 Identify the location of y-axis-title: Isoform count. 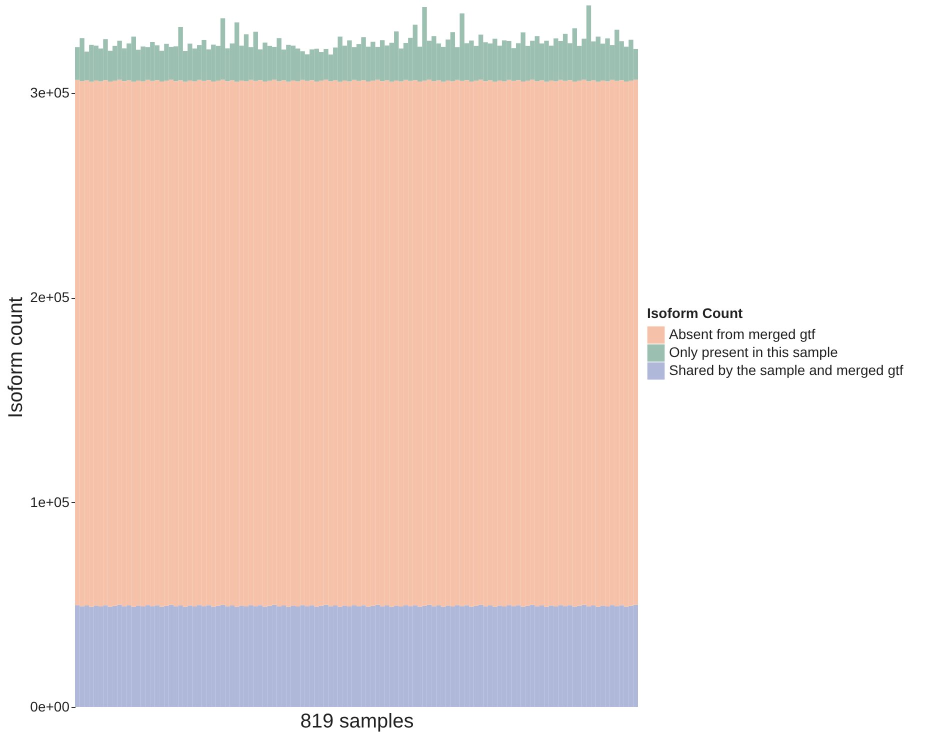
(16, 357).